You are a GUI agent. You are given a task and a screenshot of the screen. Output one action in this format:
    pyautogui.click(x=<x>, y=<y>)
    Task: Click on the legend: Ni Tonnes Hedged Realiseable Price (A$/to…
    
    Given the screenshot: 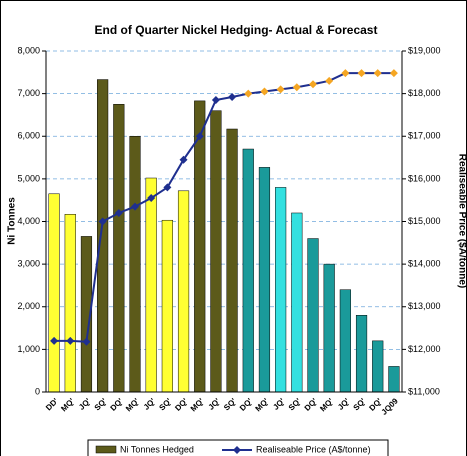 What is the action you would take?
    pyautogui.click(x=238, y=447)
    